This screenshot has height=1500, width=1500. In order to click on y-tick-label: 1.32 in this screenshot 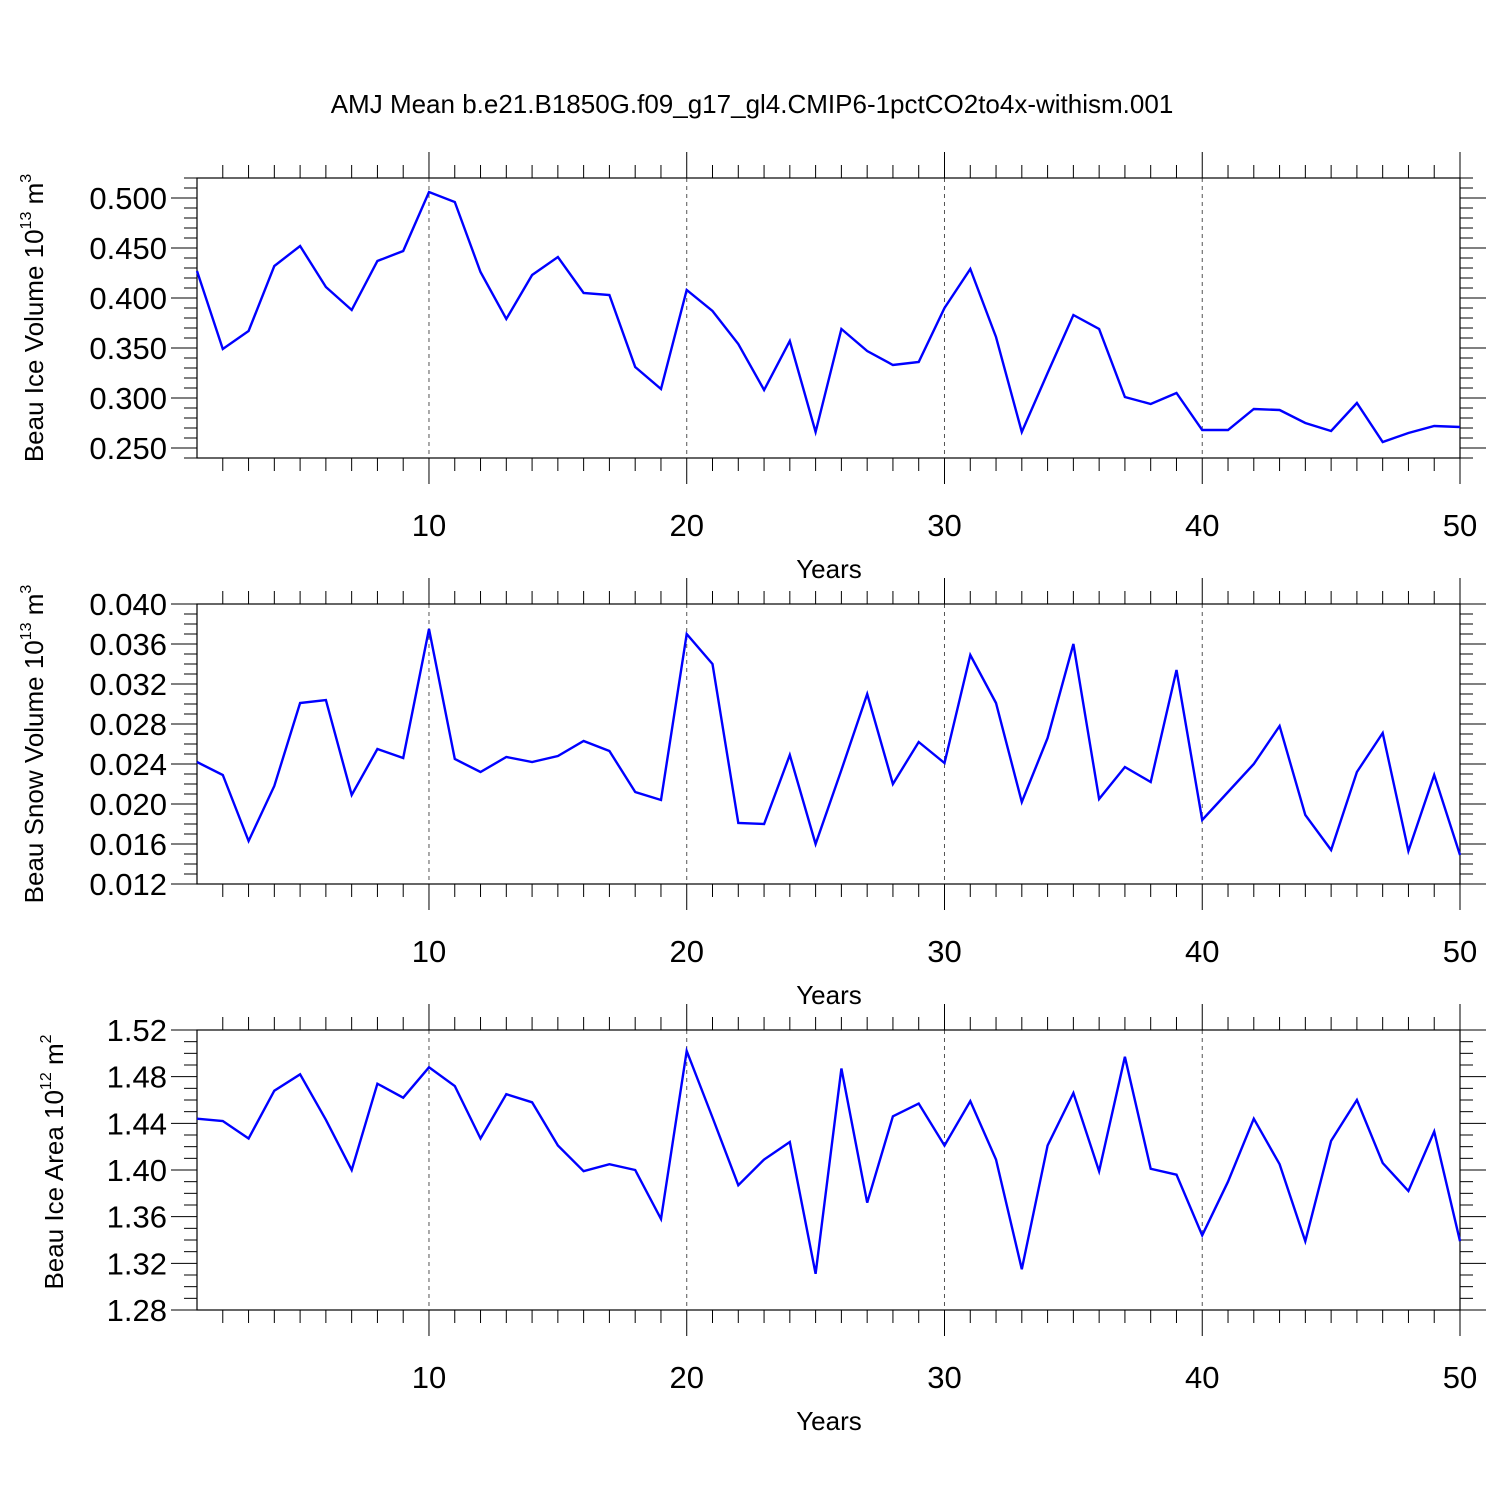, I will do `click(137, 1263)`.